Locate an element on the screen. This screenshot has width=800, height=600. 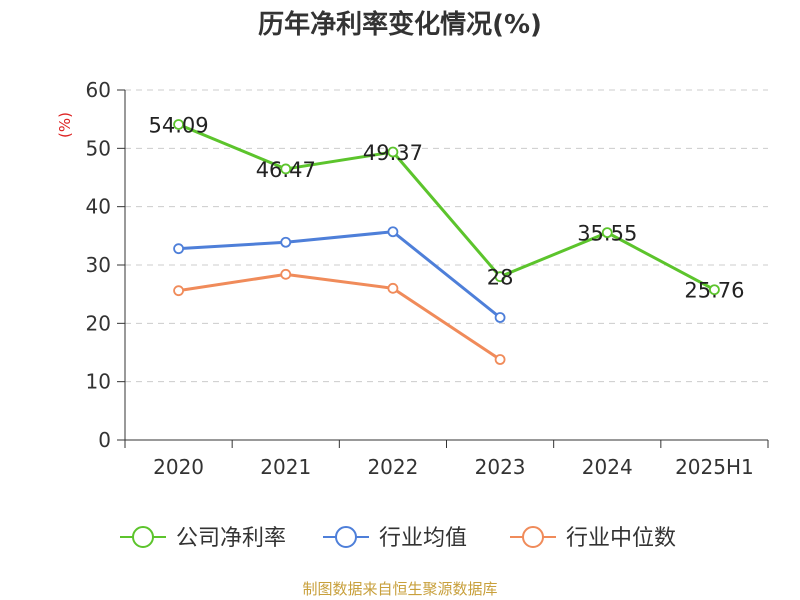
y-tick-label: 60 is located at coordinates (98, 90).